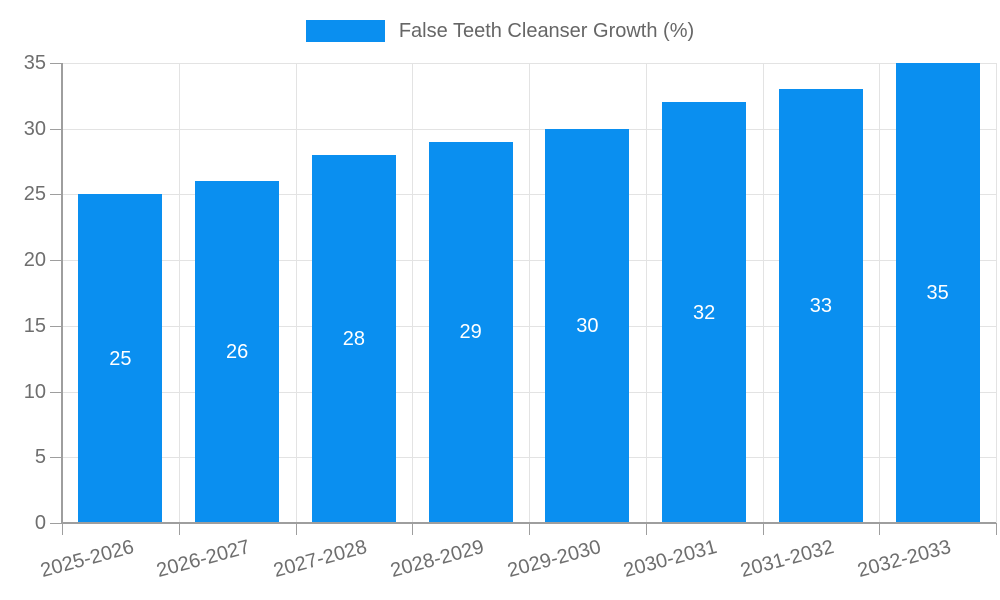 The image size is (1000, 600). I want to click on x-tick-label: 2030-2031, so click(670, 559).